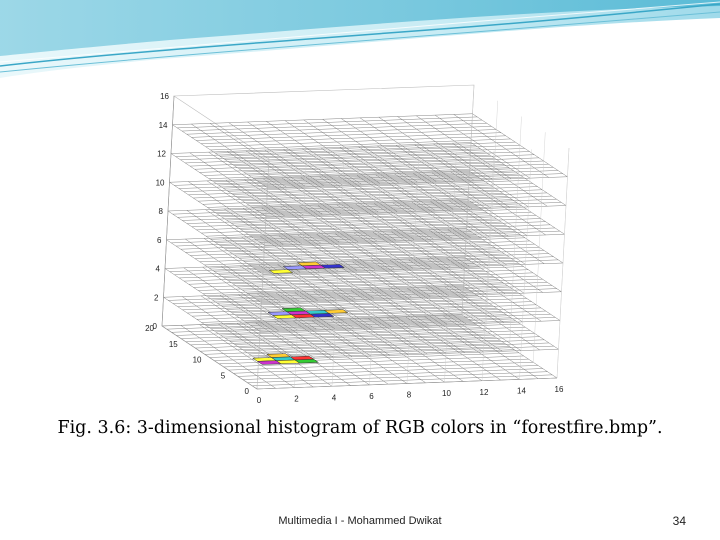 The image size is (720, 540). I want to click on page-number: 34, so click(679, 521).